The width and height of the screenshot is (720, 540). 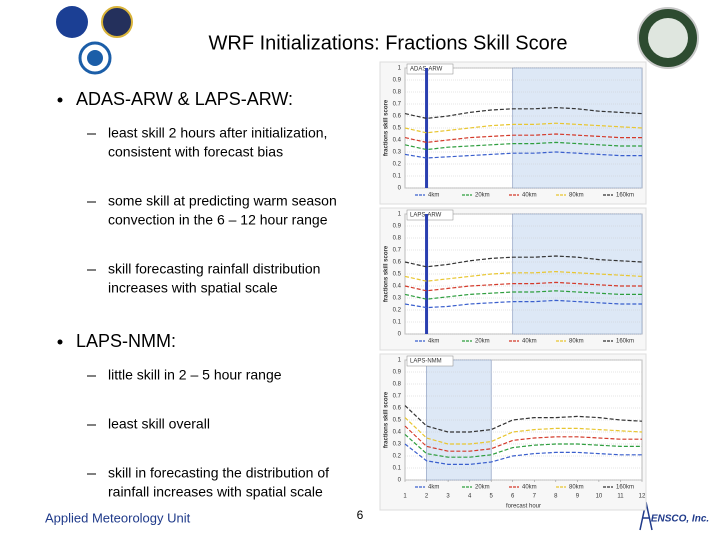 I want to click on sub-bullet-text: little skill in 2 – 5 hour range, so click(x=195, y=375).